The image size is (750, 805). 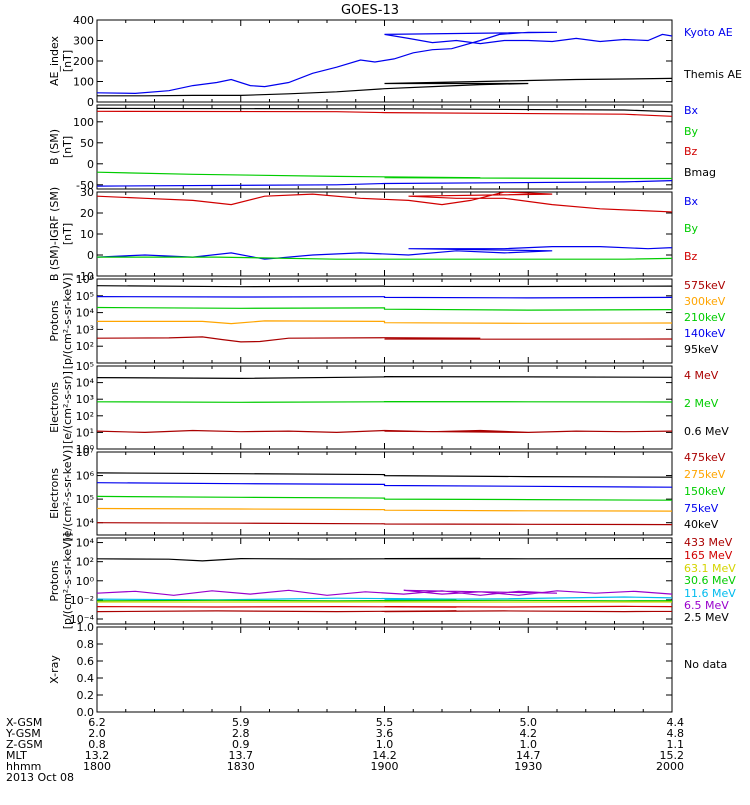 What do you see at coordinates (85, 399) in the screenshot?
I see `y-tick-label: 10³` at bounding box center [85, 399].